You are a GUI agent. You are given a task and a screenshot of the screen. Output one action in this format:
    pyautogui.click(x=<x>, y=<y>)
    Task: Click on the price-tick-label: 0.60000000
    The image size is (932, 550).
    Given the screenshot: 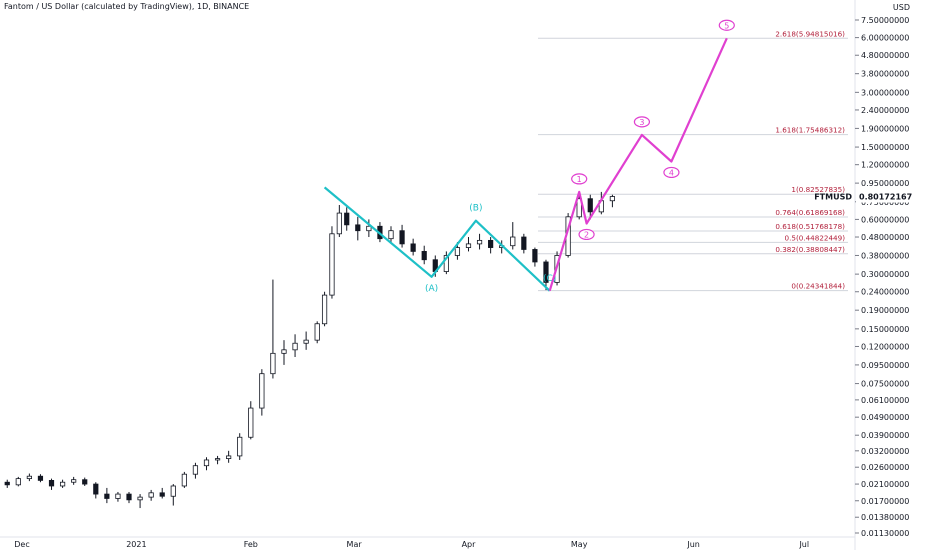 What is the action you would take?
    pyautogui.click(x=885, y=219)
    